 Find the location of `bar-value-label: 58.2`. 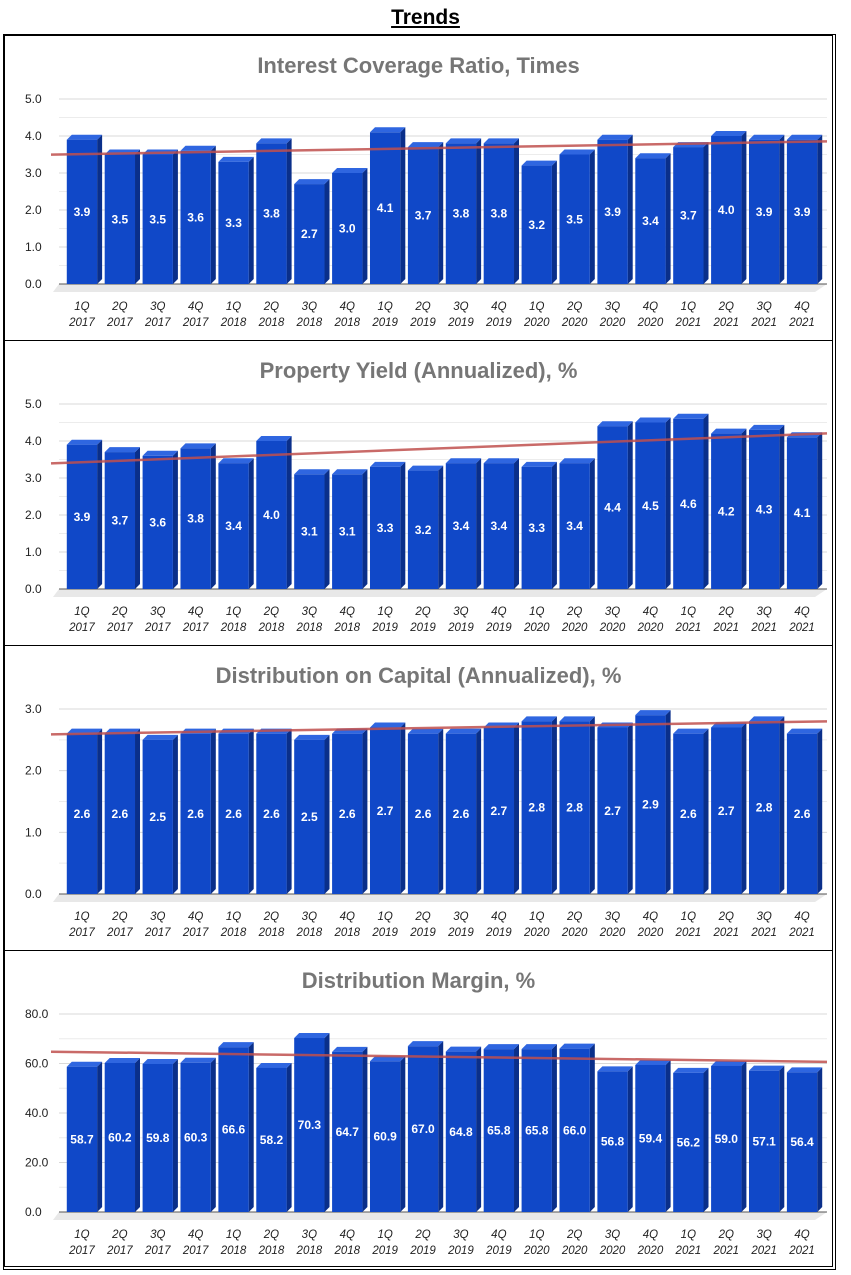

bar-value-label: 58.2 is located at coordinates (272, 1140).